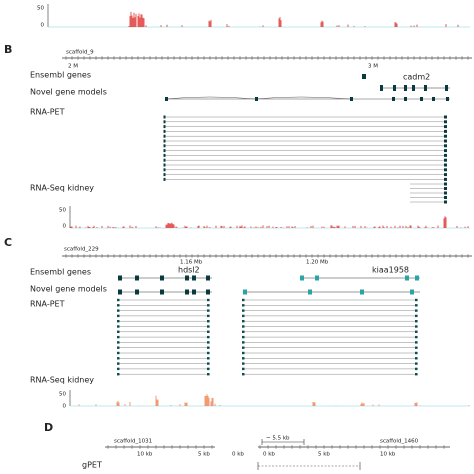  Describe the element at coordinates (47, 304) in the screenshot. I see `track-label: RNA-PET` at that location.